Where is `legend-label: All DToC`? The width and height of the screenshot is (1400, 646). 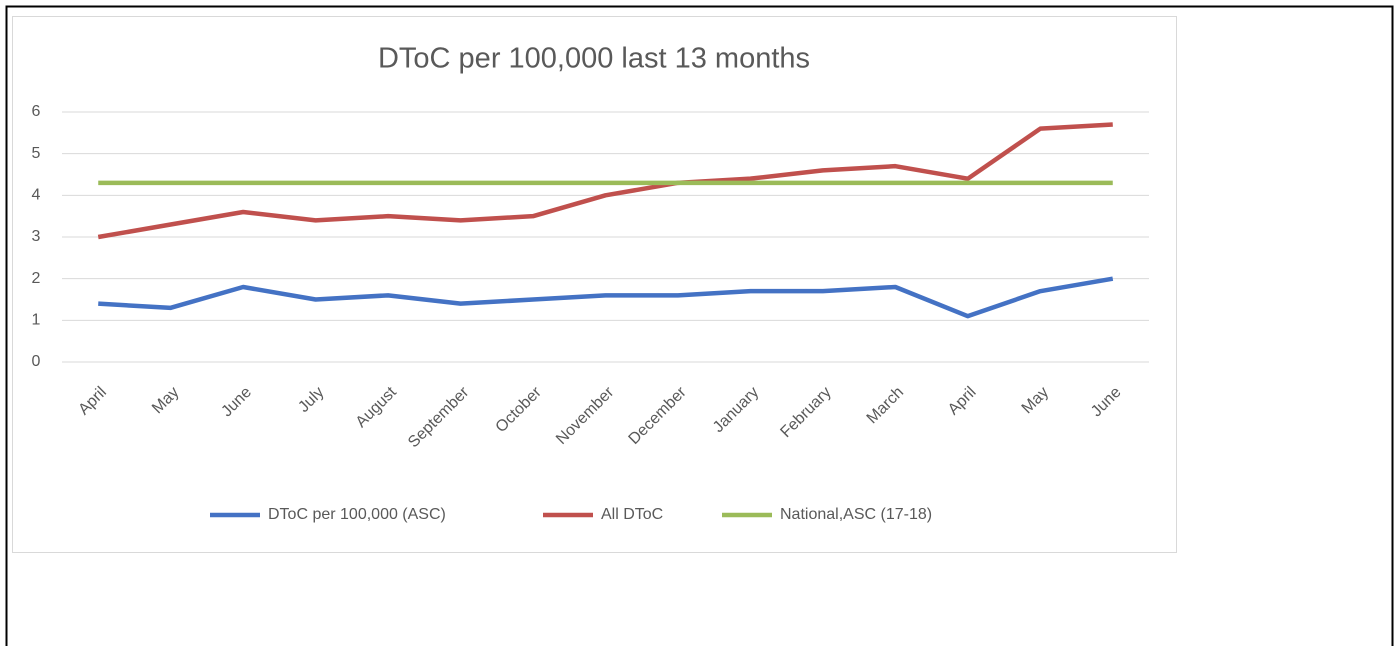
legend-label: All DToC is located at coordinates (632, 514).